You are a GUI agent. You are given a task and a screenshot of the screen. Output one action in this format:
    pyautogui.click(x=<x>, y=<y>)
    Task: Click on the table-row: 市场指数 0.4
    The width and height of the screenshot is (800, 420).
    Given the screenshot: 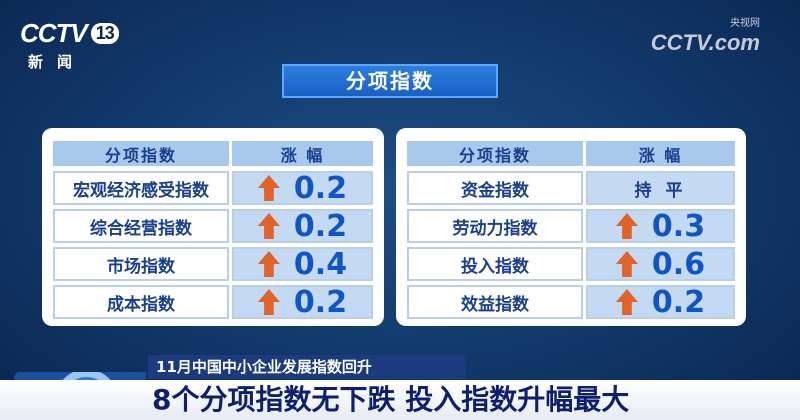 What is the action you would take?
    pyautogui.click(x=213, y=264)
    